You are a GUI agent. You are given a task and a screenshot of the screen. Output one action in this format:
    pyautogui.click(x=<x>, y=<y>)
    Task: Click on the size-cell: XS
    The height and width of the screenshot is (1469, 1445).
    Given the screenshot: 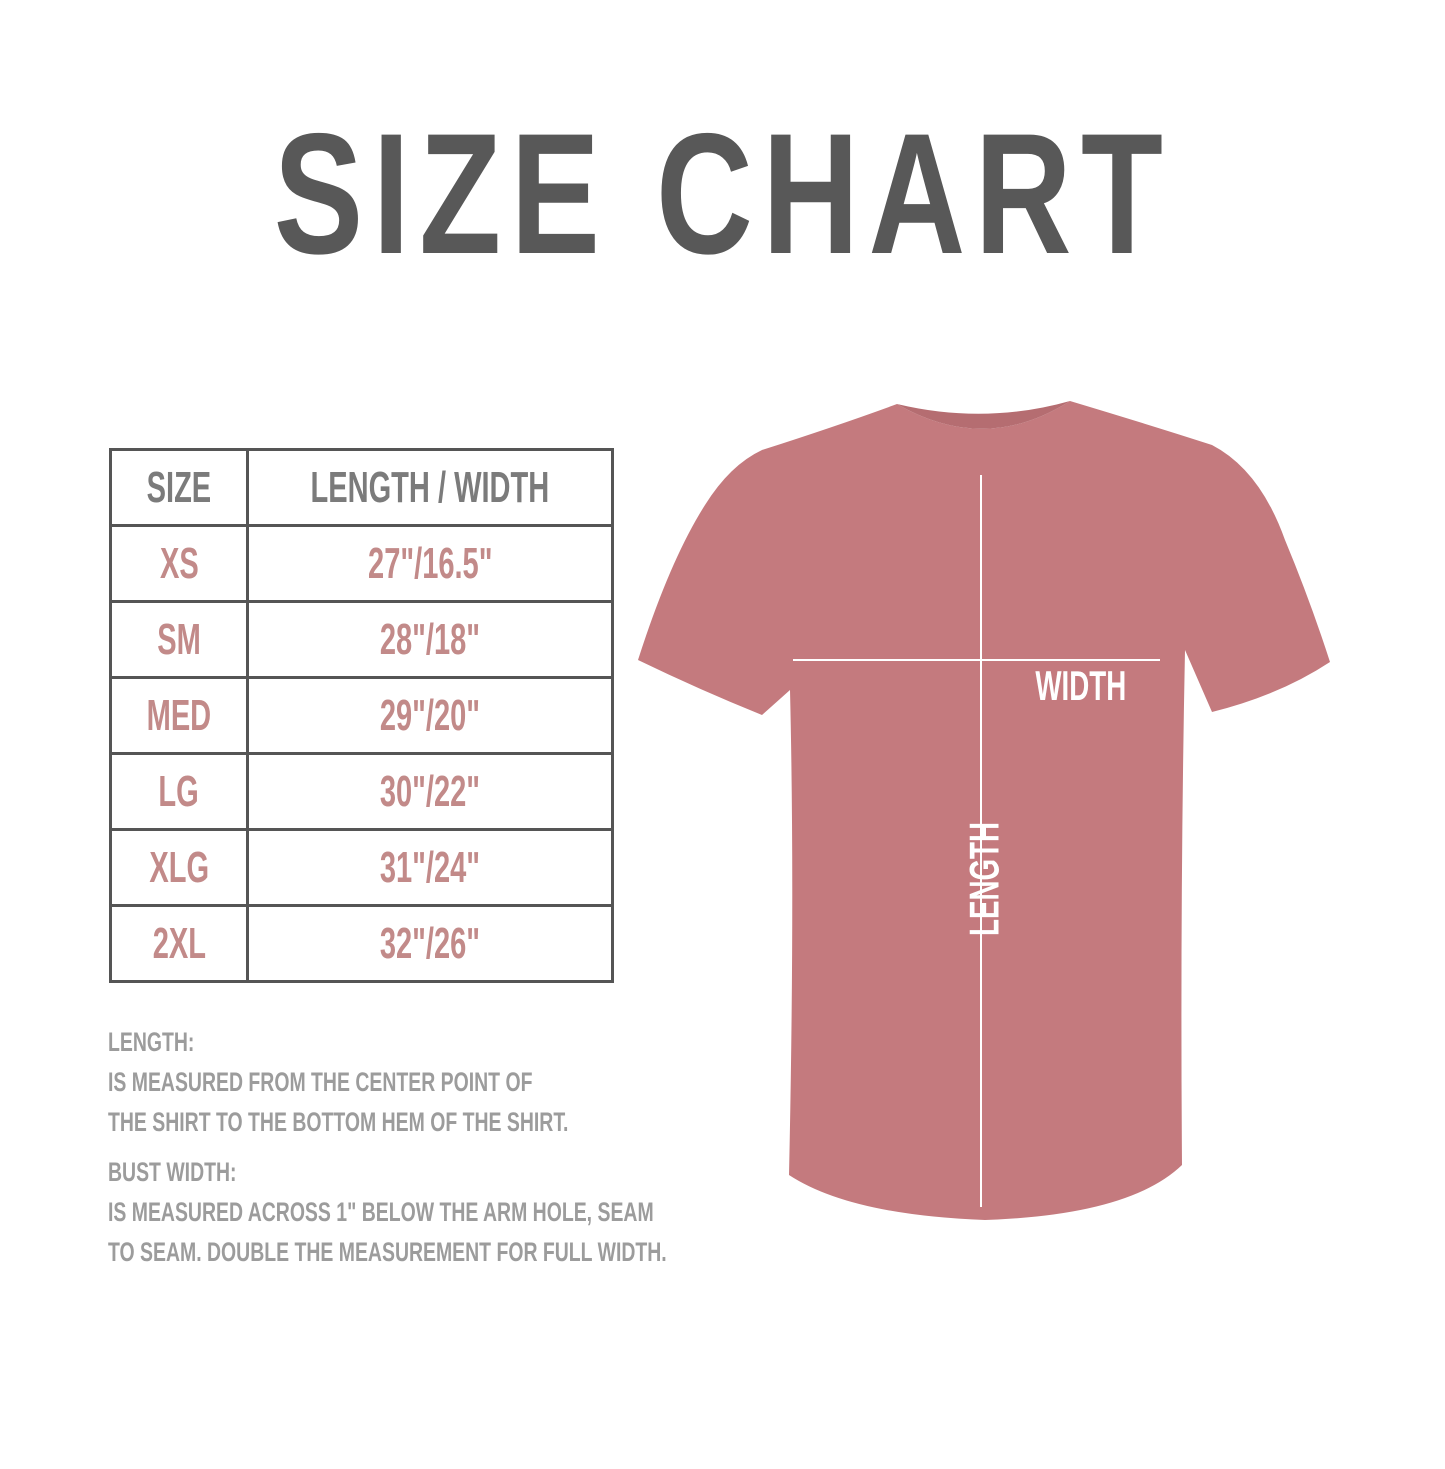 What is the action you would take?
    pyautogui.click(x=179, y=563)
    